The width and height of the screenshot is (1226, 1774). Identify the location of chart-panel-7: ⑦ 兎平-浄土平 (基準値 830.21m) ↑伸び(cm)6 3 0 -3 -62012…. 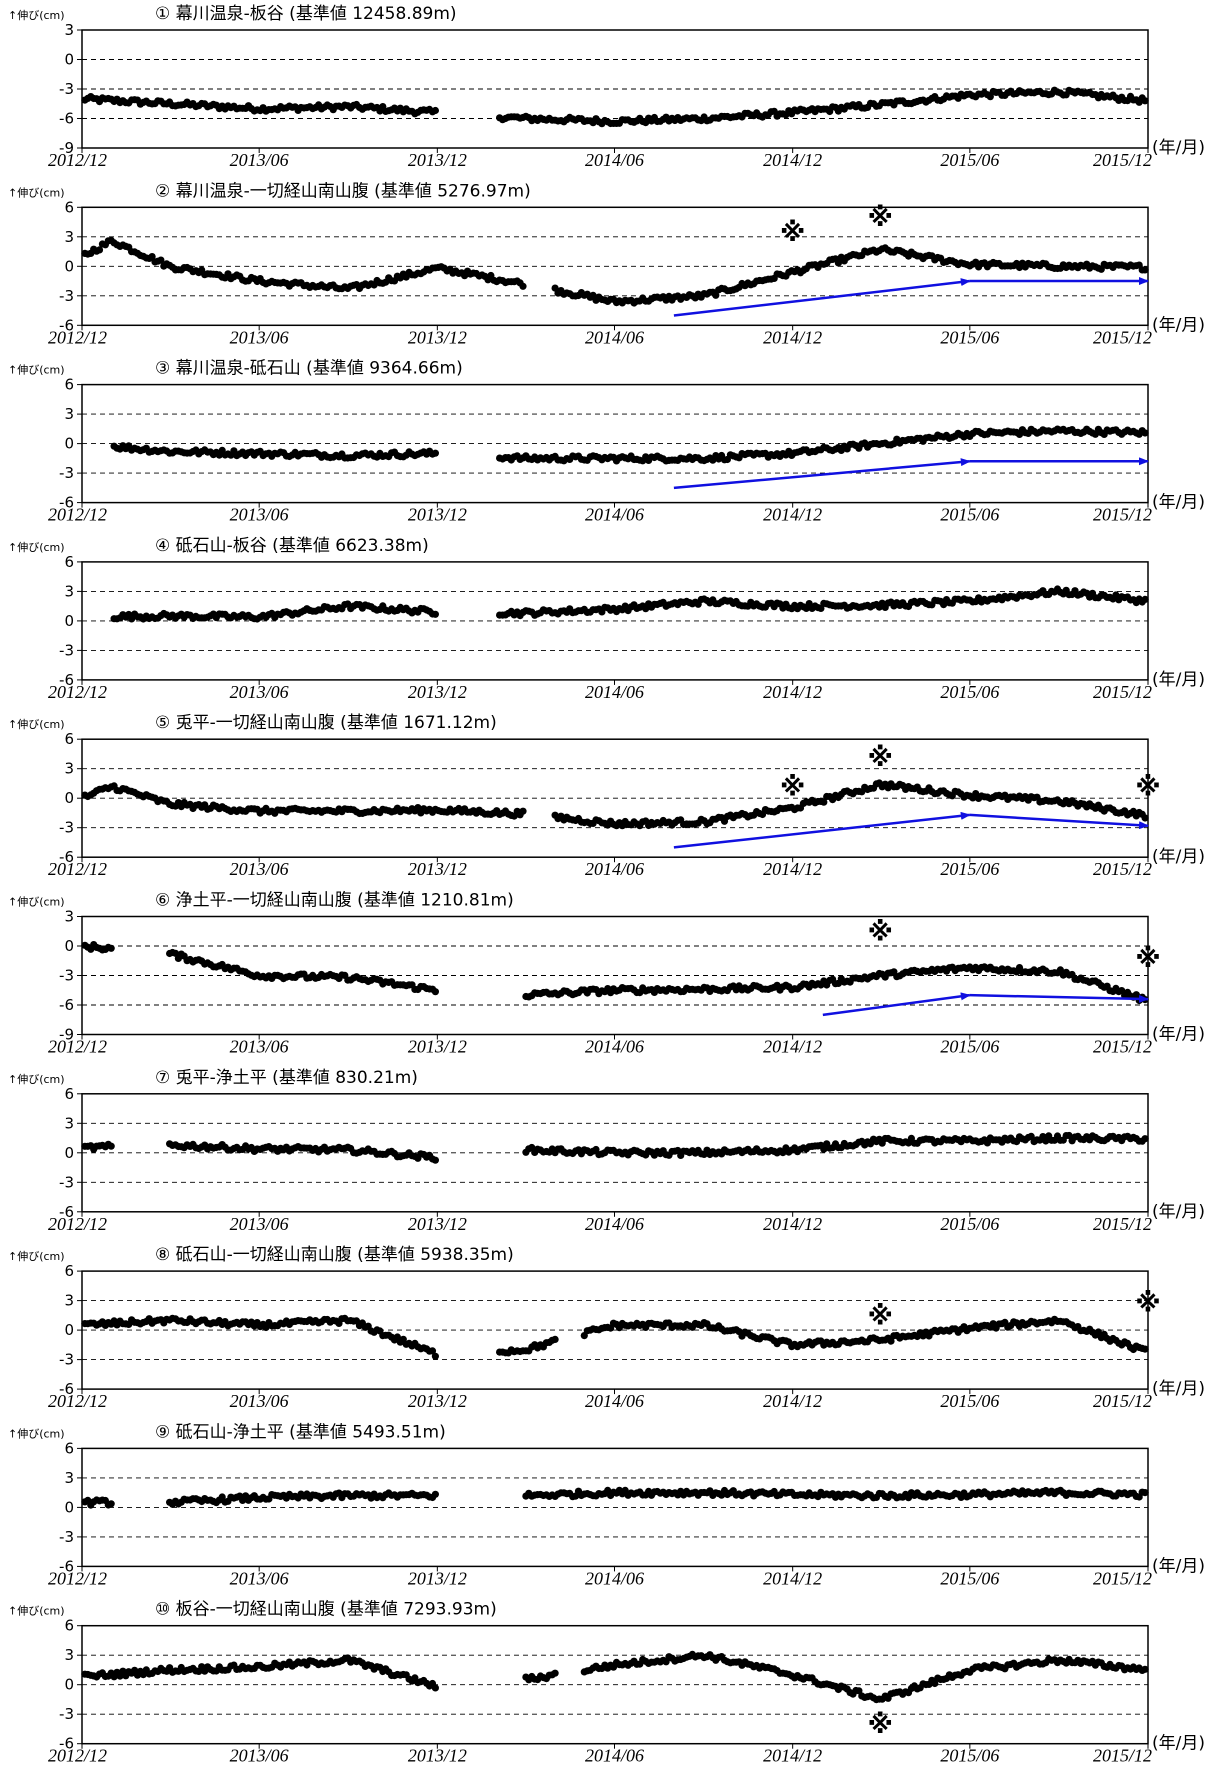
(606, 1151).